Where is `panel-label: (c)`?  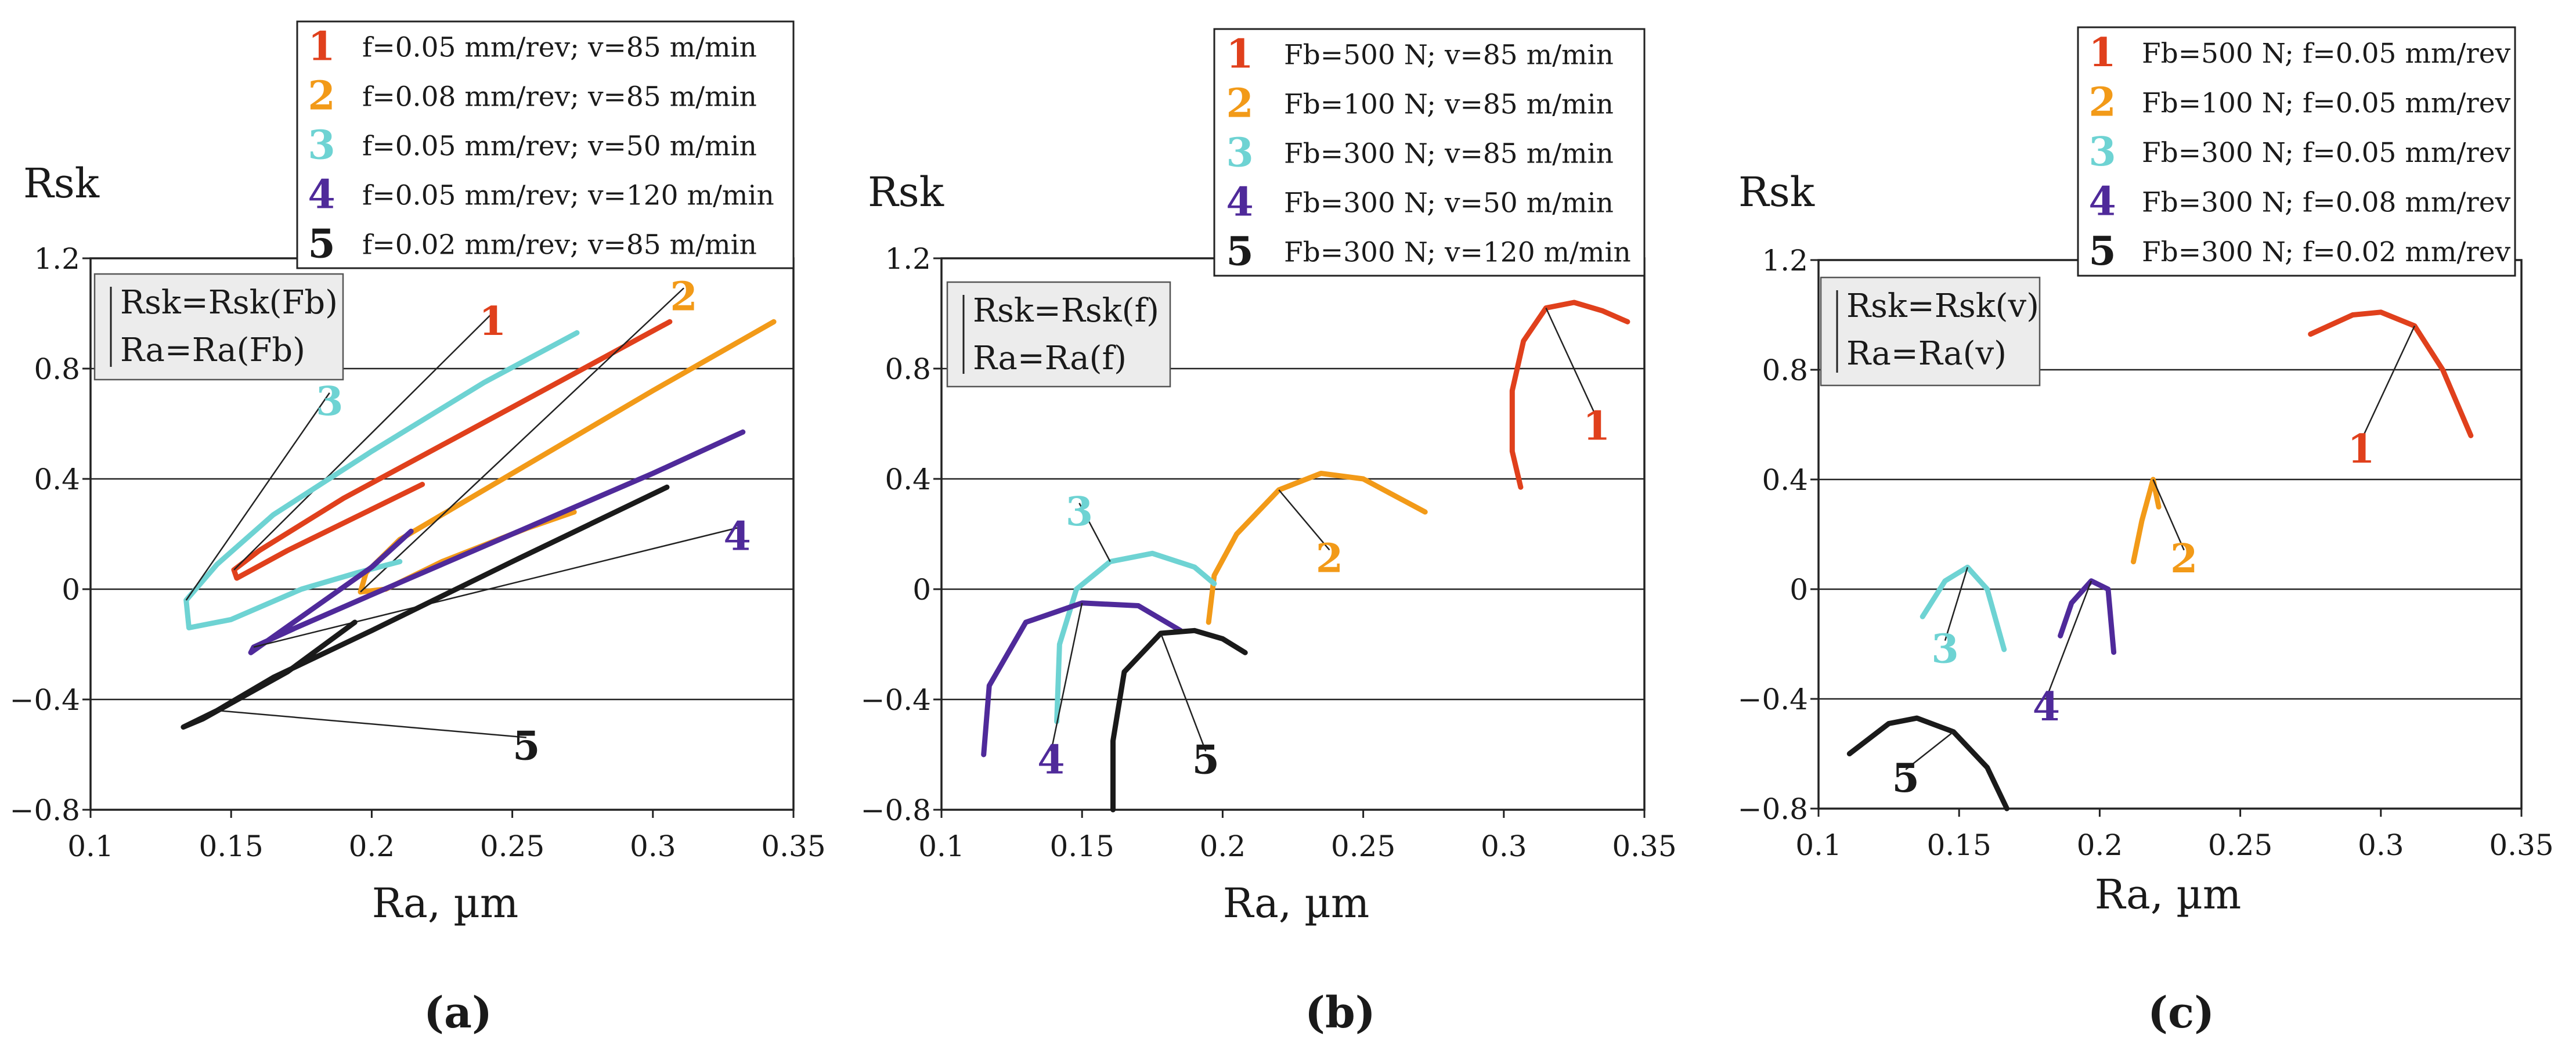
panel-label: (c) is located at coordinates (2181, 1013).